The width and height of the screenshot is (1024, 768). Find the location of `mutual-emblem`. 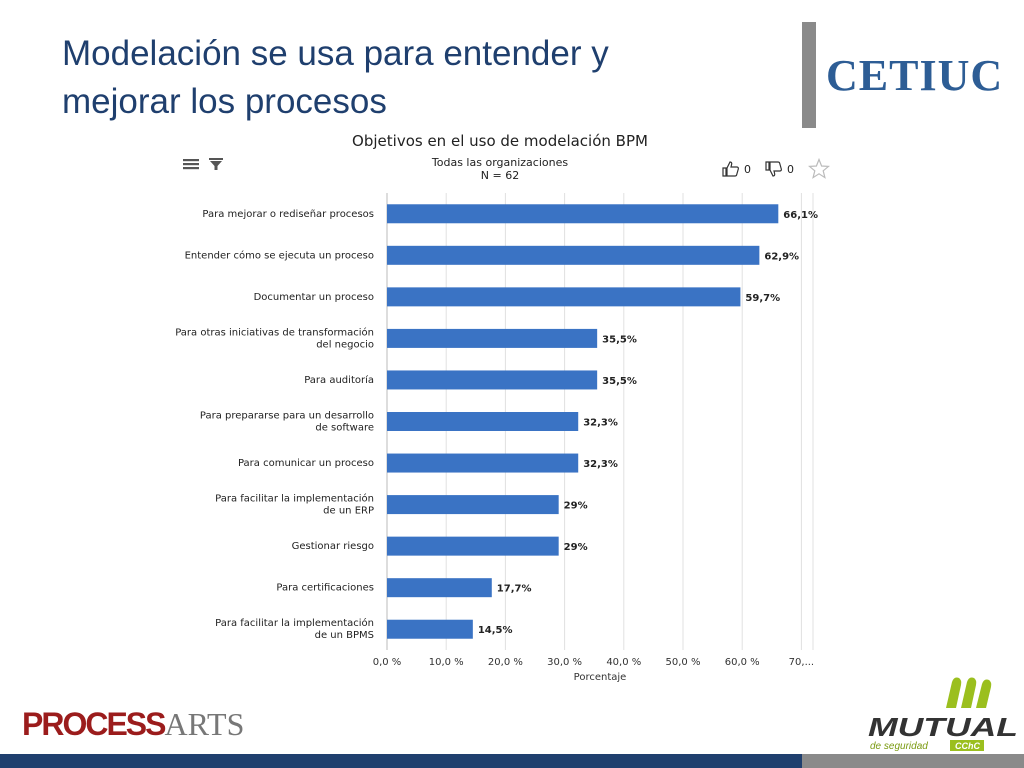

mutual-emblem is located at coordinates (969, 692).